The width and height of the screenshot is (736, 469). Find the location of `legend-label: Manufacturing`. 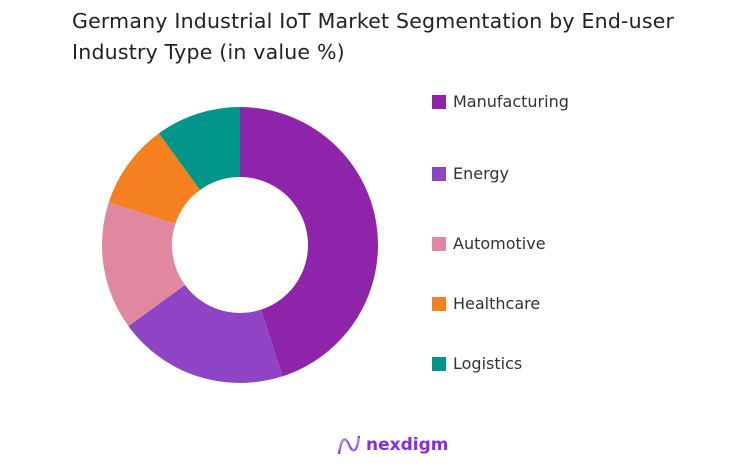

legend-label: Manufacturing is located at coordinates (511, 101).